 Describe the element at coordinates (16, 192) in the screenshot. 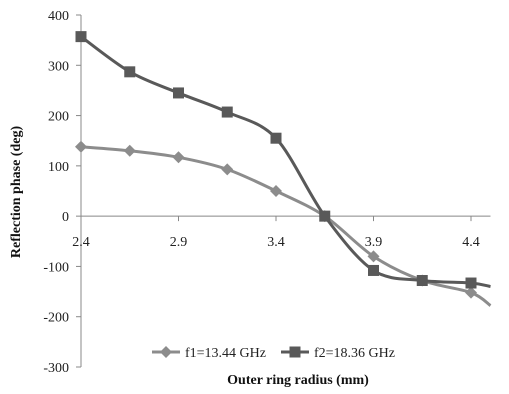

I see `y-axis-title: Reflection phase (deg)` at that location.